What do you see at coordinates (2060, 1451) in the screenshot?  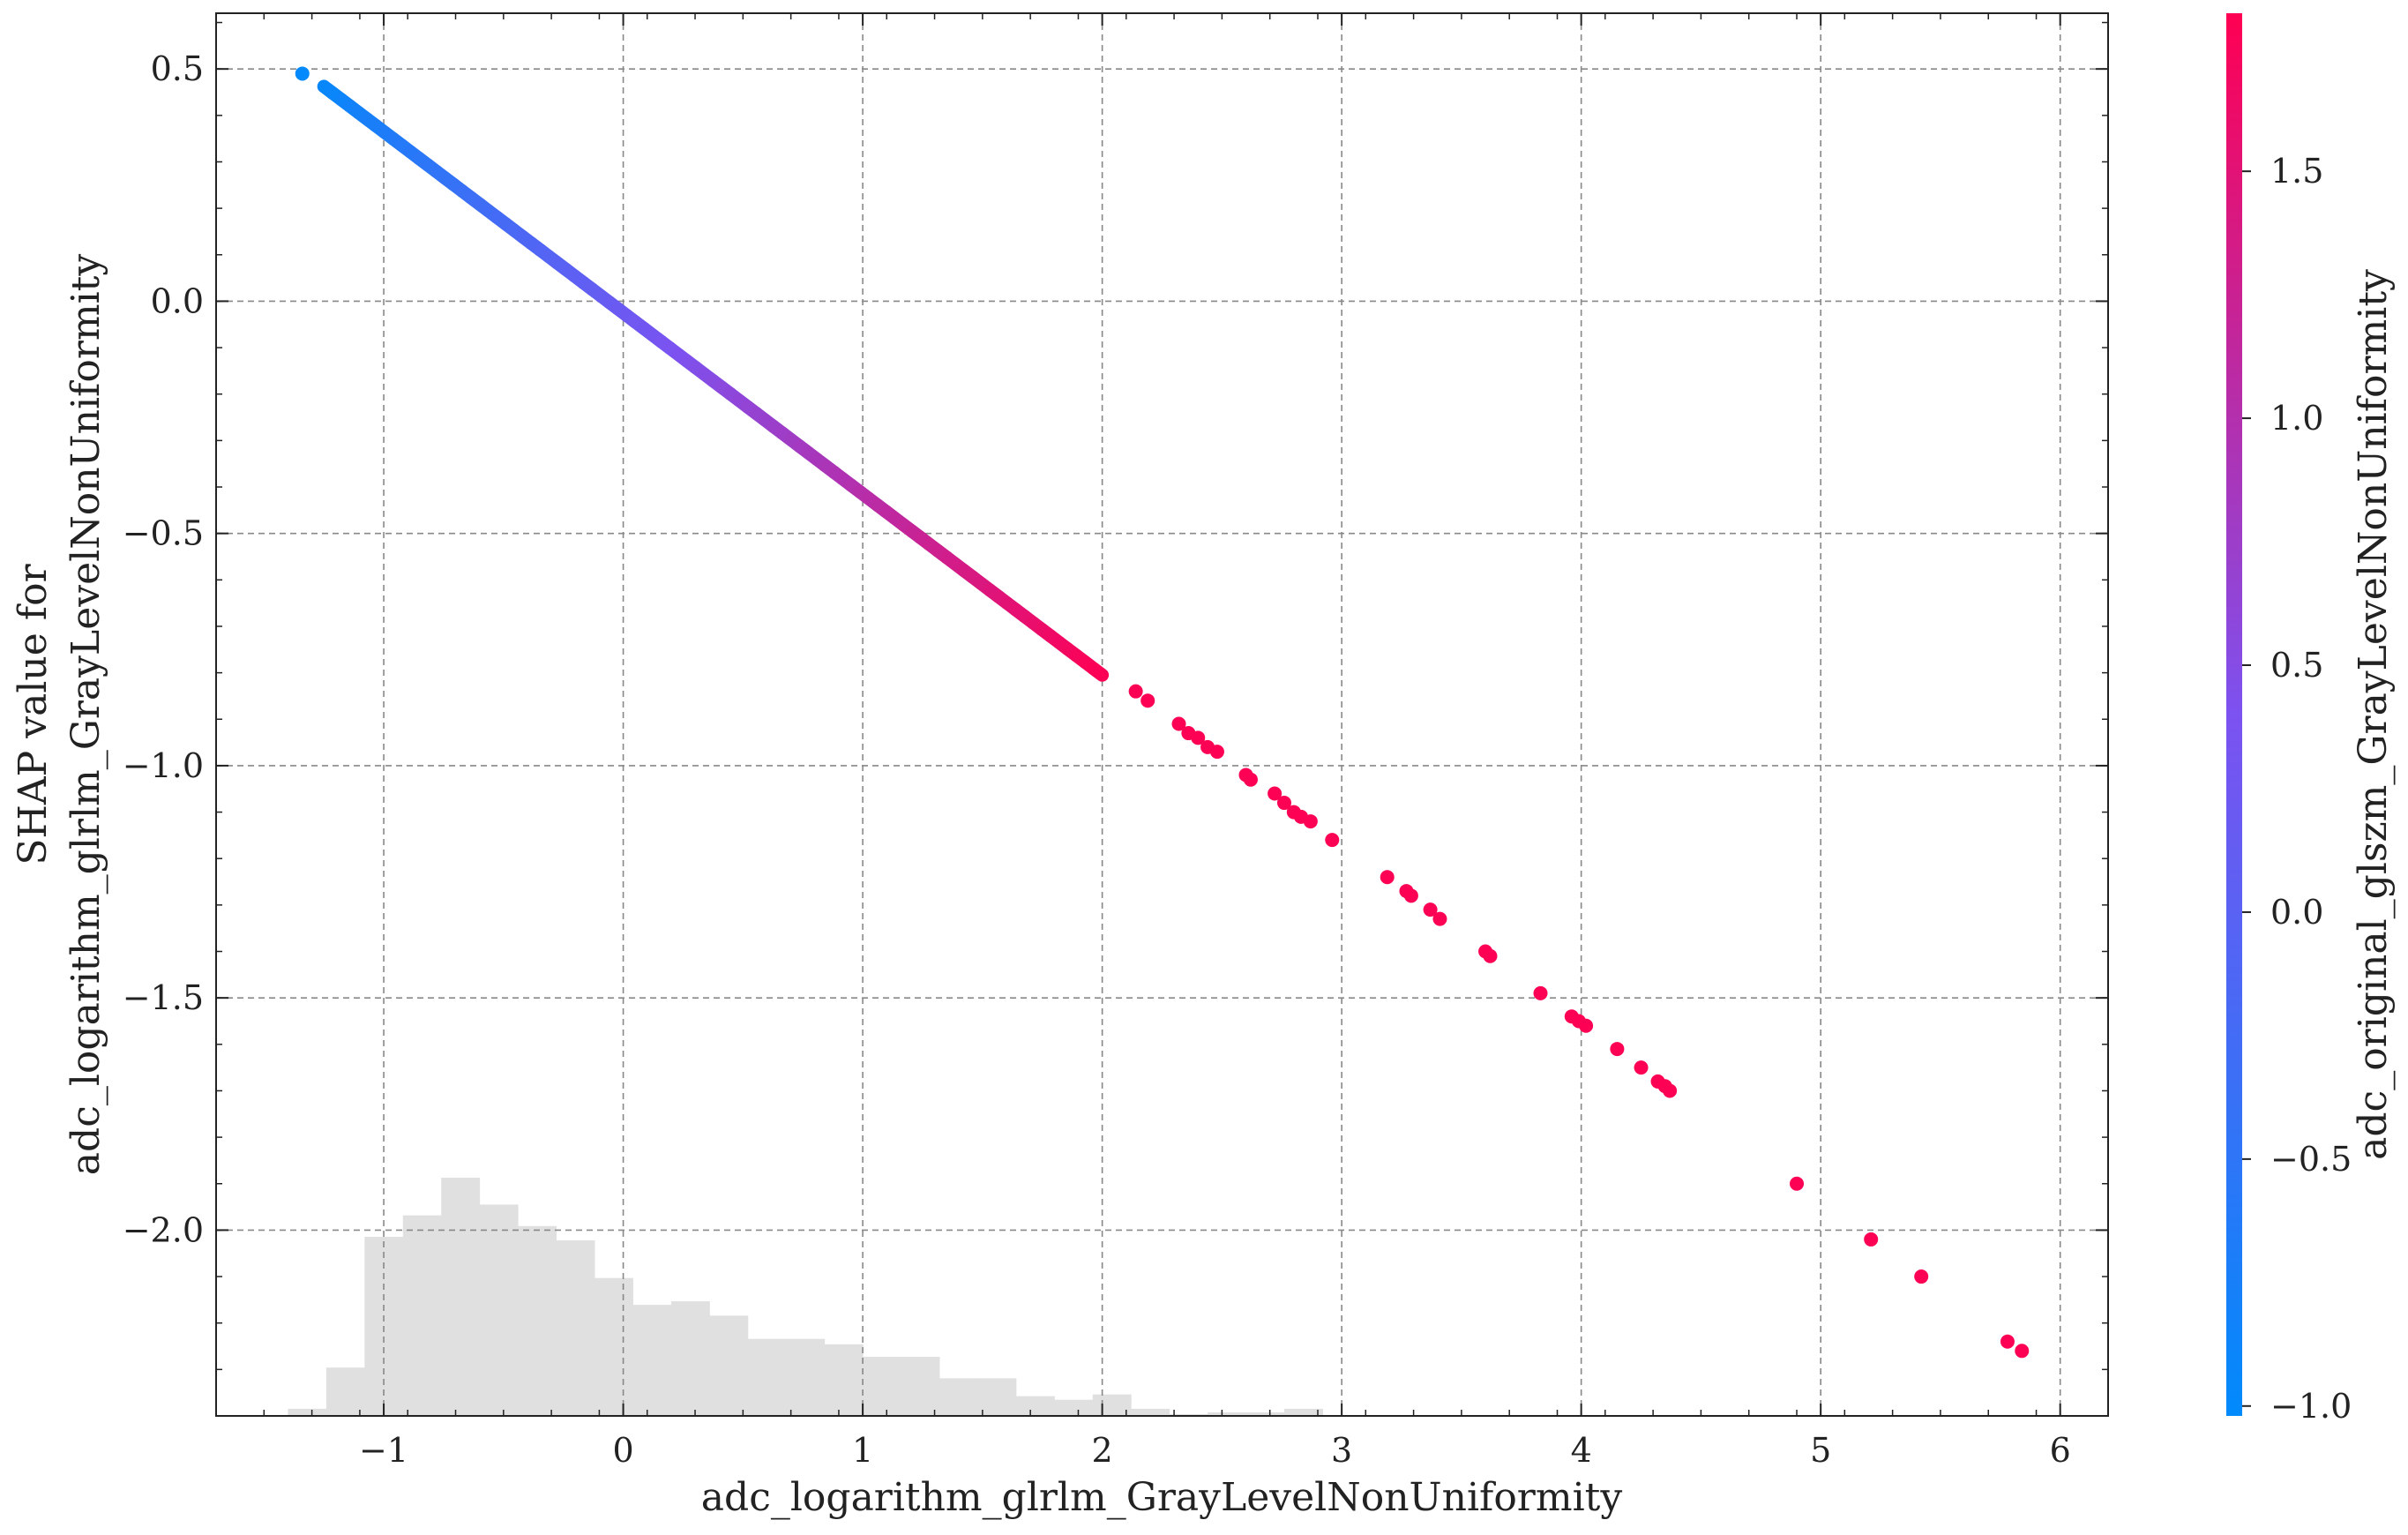 I see `x-tick-label: 6` at bounding box center [2060, 1451].